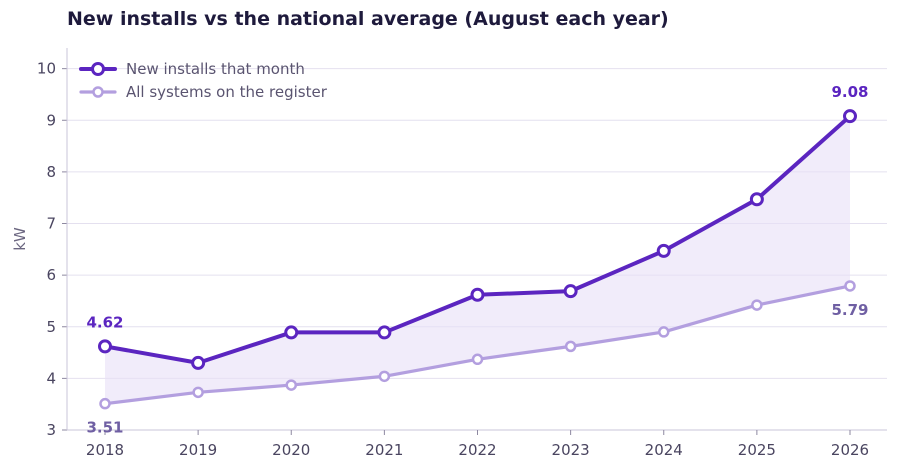  What do you see at coordinates (51, 430) in the screenshot?
I see `y-tick-label: 3` at bounding box center [51, 430].